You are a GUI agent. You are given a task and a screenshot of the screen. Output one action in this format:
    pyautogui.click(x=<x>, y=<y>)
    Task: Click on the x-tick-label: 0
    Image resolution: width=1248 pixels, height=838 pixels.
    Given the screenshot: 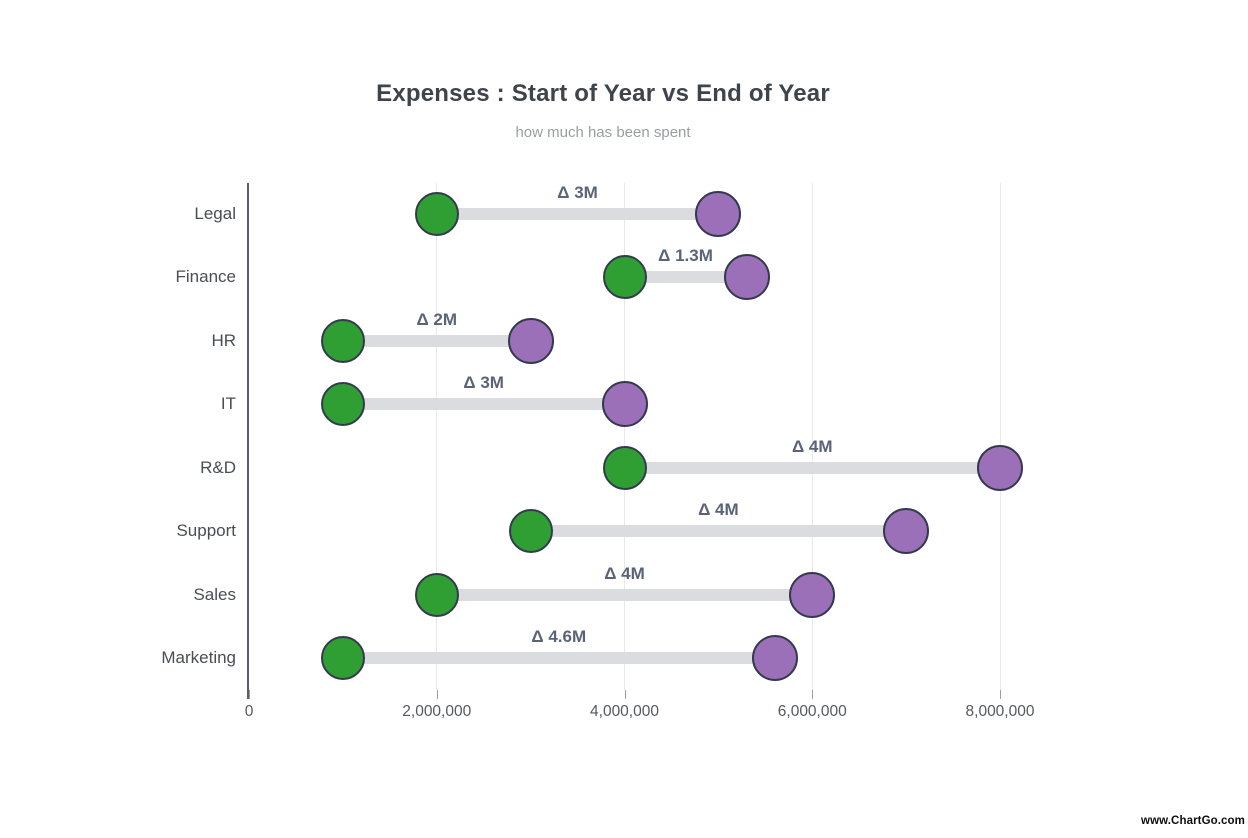 What is the action you would take?
    pyautogui.click(x=249, y=711)
    